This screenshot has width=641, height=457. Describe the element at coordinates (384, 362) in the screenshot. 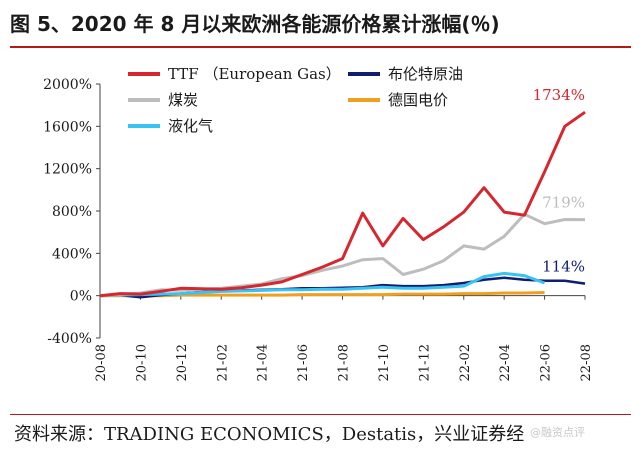

I see `x-tick-label: 21-10` at that location.